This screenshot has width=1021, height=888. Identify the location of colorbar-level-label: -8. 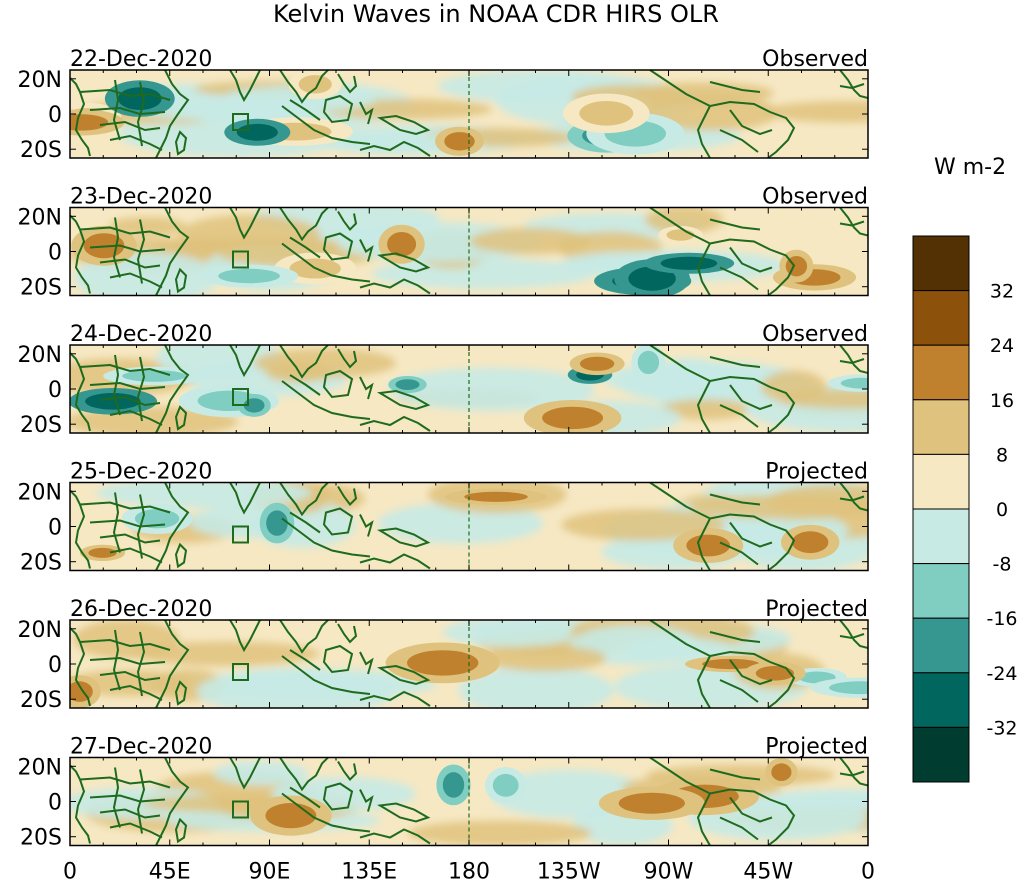
(1002, 565).